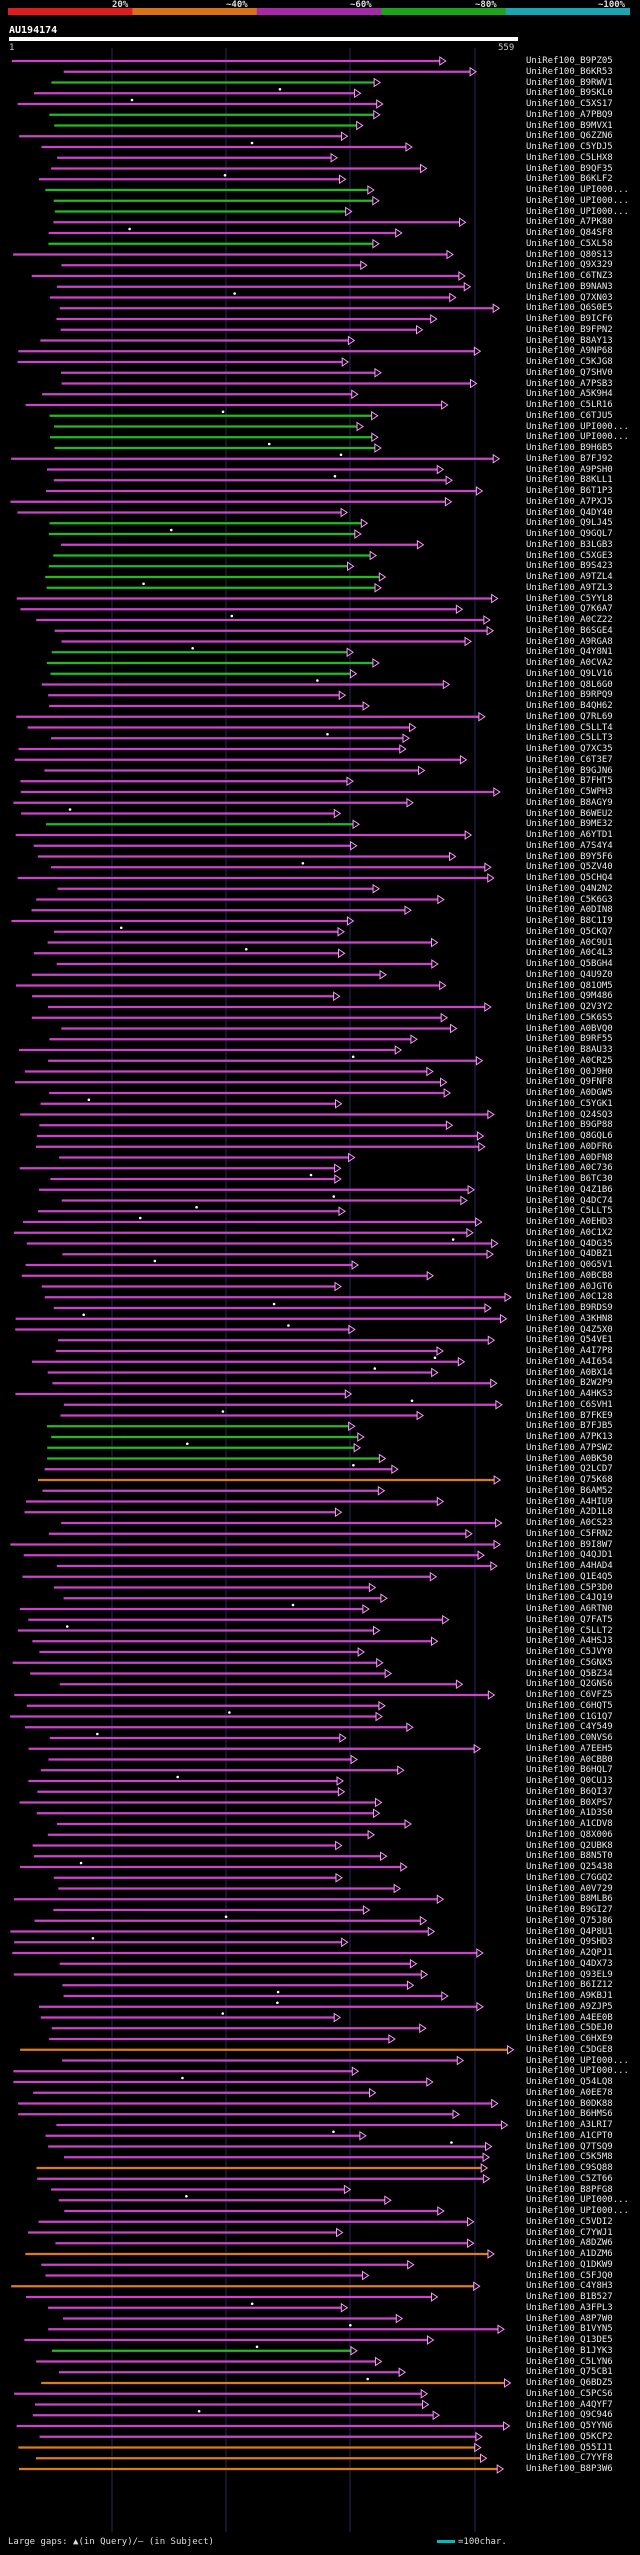 Image resolution: width=640 pixels, height=2555 pixels. Describe the element at coordinates (569, 1512) in the screenshot. I see `hit-label: UniRef100_A2D1L8` at that location.